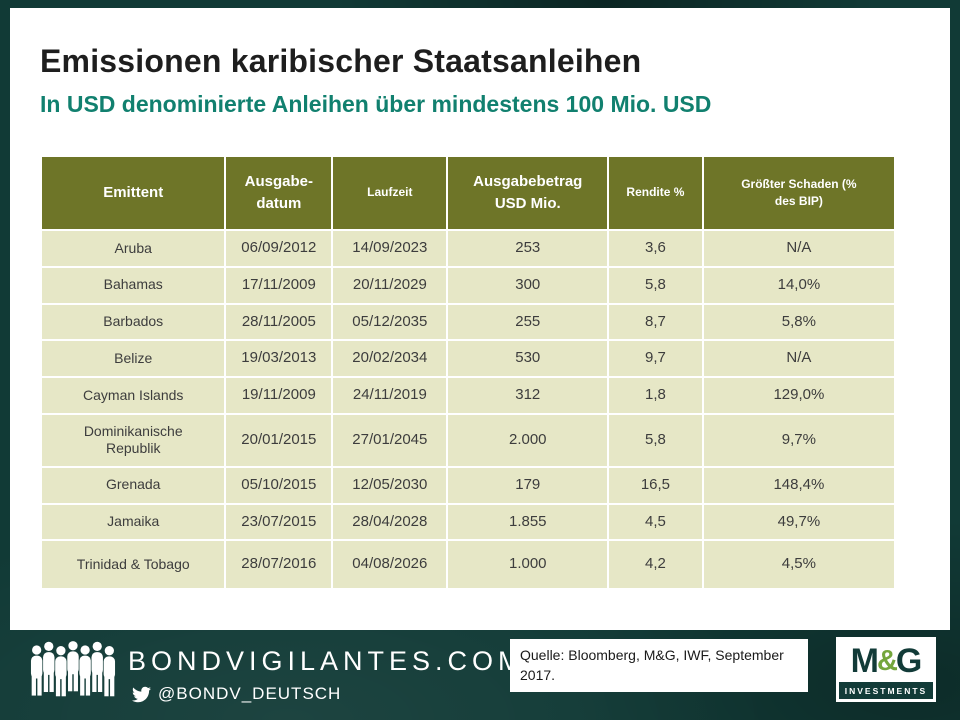  What do you see at coordinates (279, 322) in the screenshot?
I see `table-cell: 28/11/2005` at bounding box center [279, 322].